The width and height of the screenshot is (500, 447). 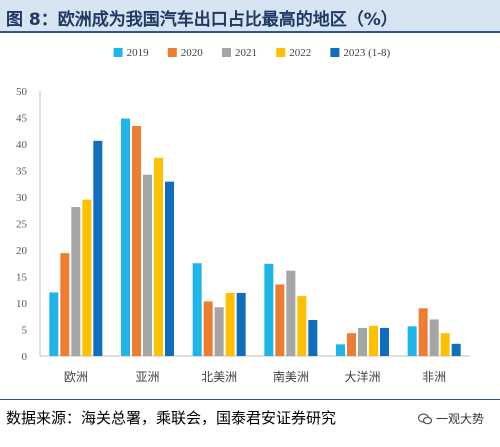 What do you see at coordinates (22, 225) in the screenshot?
I see `y-tick-label: 25` at bounding box center [22, 225].